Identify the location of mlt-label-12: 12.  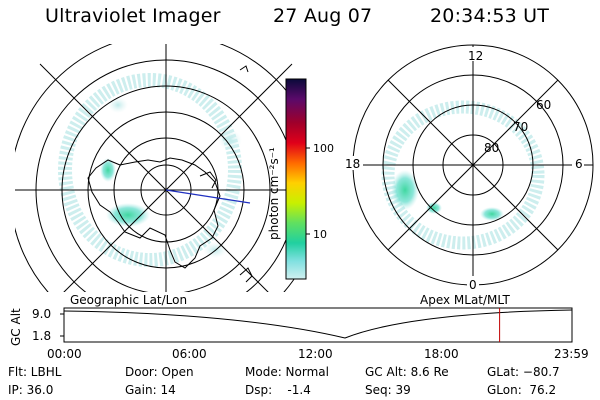
(475, 56).